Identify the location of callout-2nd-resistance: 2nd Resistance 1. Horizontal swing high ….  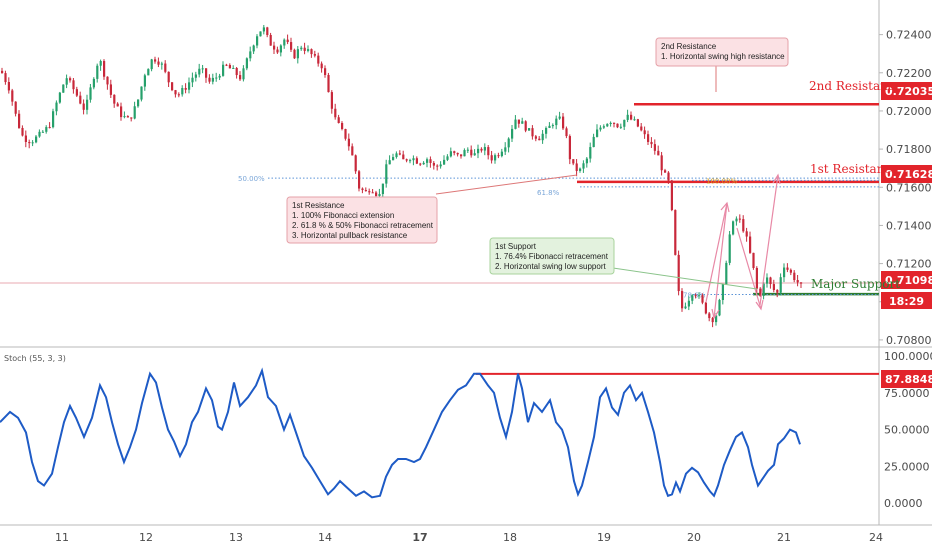
(722, 52).